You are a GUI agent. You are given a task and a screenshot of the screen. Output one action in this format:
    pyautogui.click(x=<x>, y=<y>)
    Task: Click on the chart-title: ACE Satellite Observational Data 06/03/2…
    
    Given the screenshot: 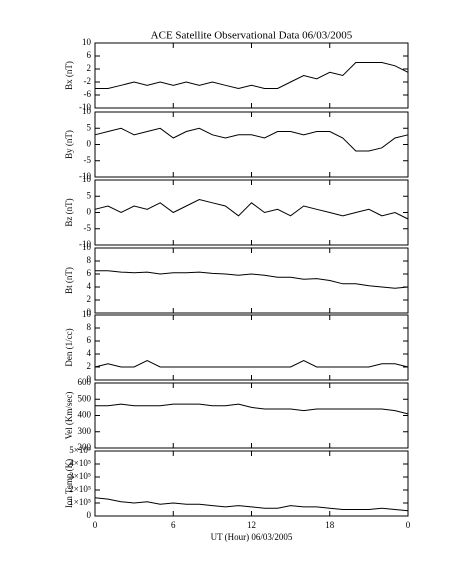 What is the action you would take?
    pyautogui.click(x=252, y=36)
    